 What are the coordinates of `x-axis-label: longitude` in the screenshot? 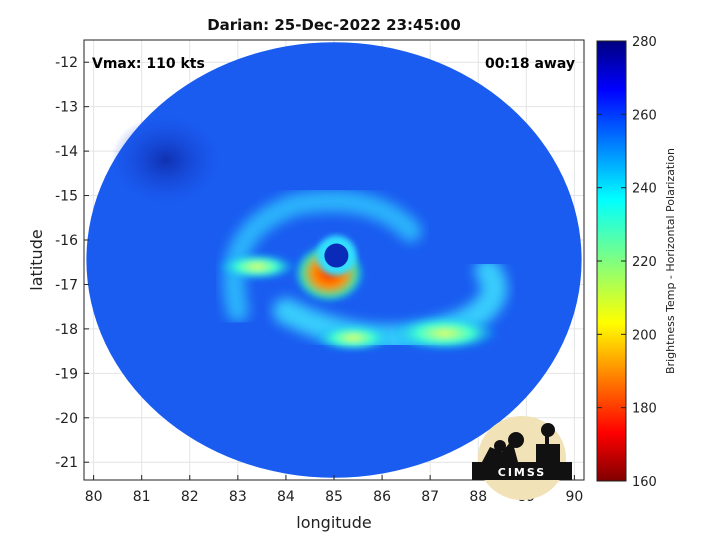 It's located at (333, 522).